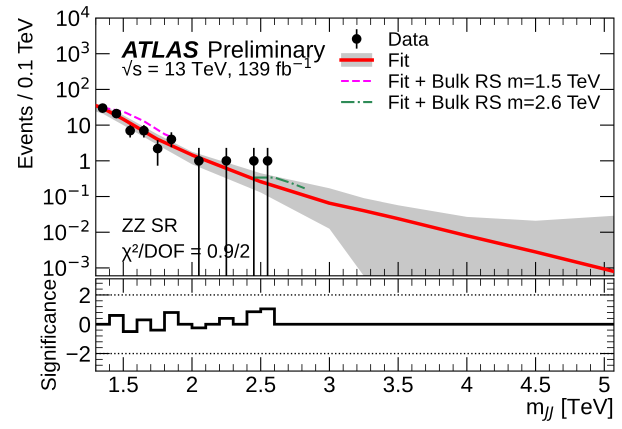  Describe the element at coordinates (604, 384) in the screenshot. I see `x-tick-label: 5` at that location.